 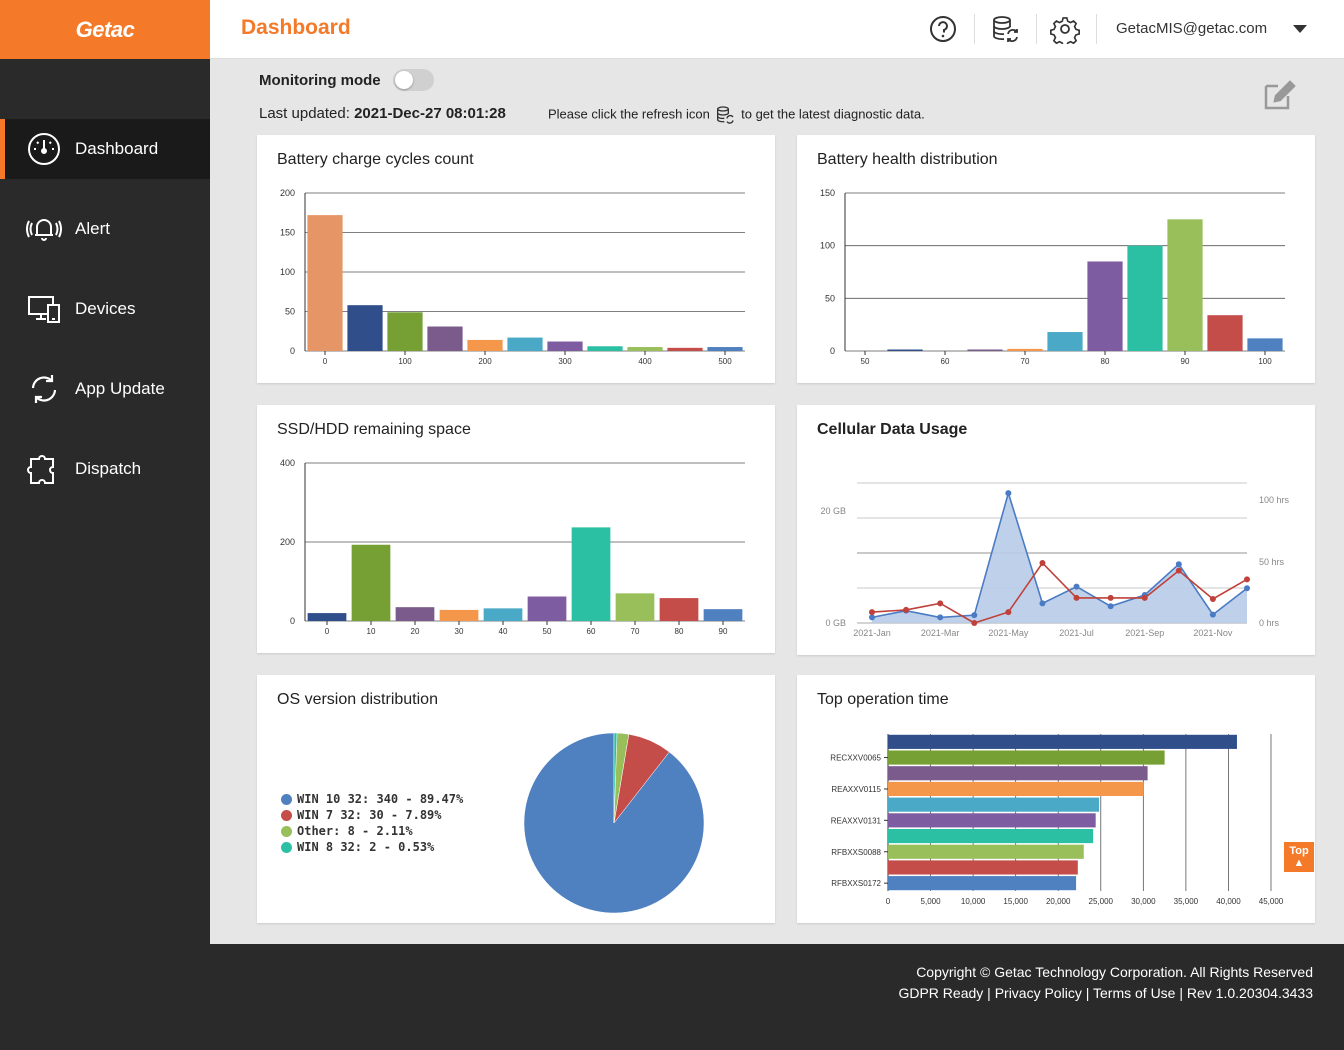 What do you see at coordinates (565, 361) in the screenshot?
I see `x-tick-label: 300` at bounding box center [565, 361].